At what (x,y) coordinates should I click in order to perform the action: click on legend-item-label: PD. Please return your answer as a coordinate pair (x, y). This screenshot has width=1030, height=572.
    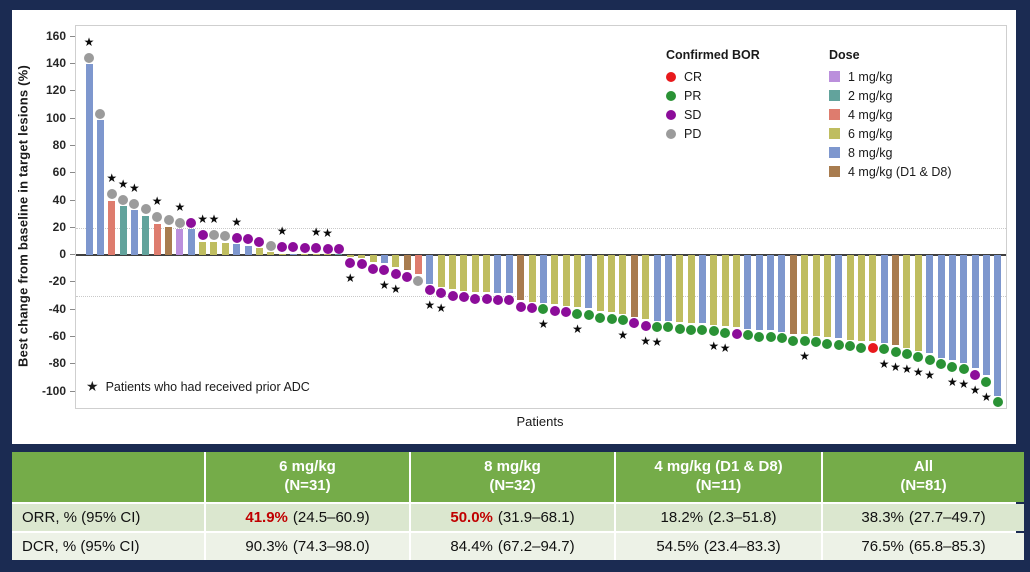
    Looking at the image, I should click on (693, 133).